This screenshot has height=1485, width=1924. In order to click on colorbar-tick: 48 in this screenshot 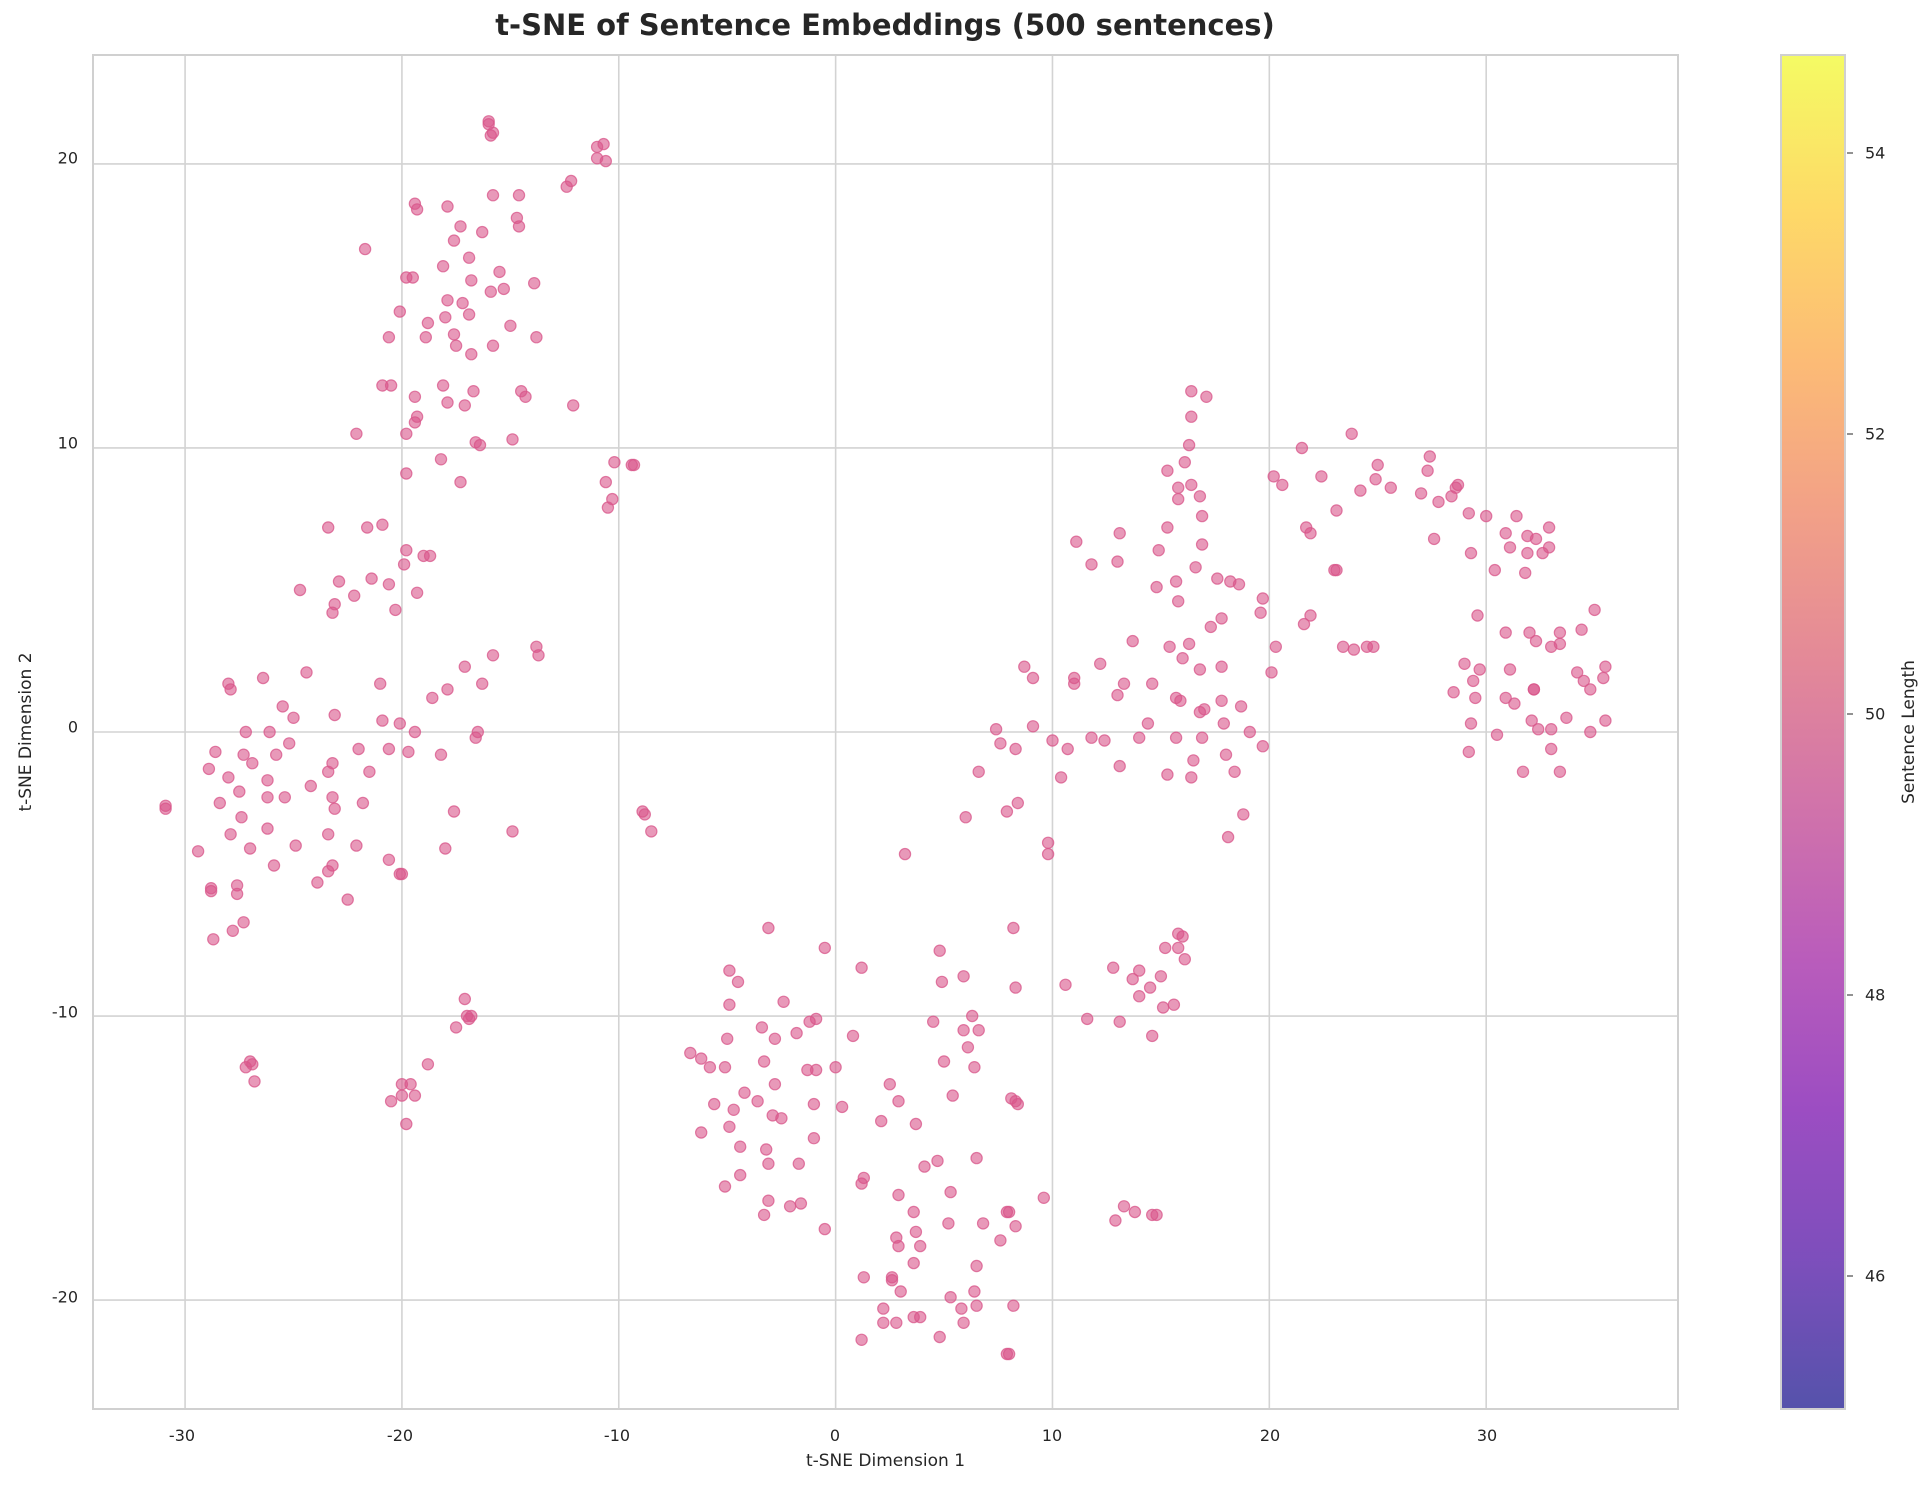, I will do `click(1866, 995)`.